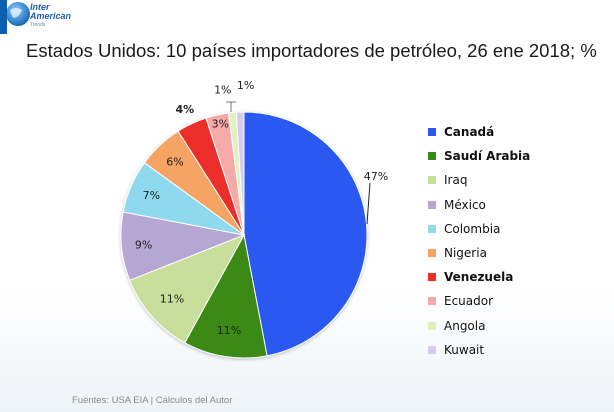 This screenshot has height=412, width=614. Describe the element at coordinates (465, 325) in the screenshot. I see `legend-label: Angola` at that location.